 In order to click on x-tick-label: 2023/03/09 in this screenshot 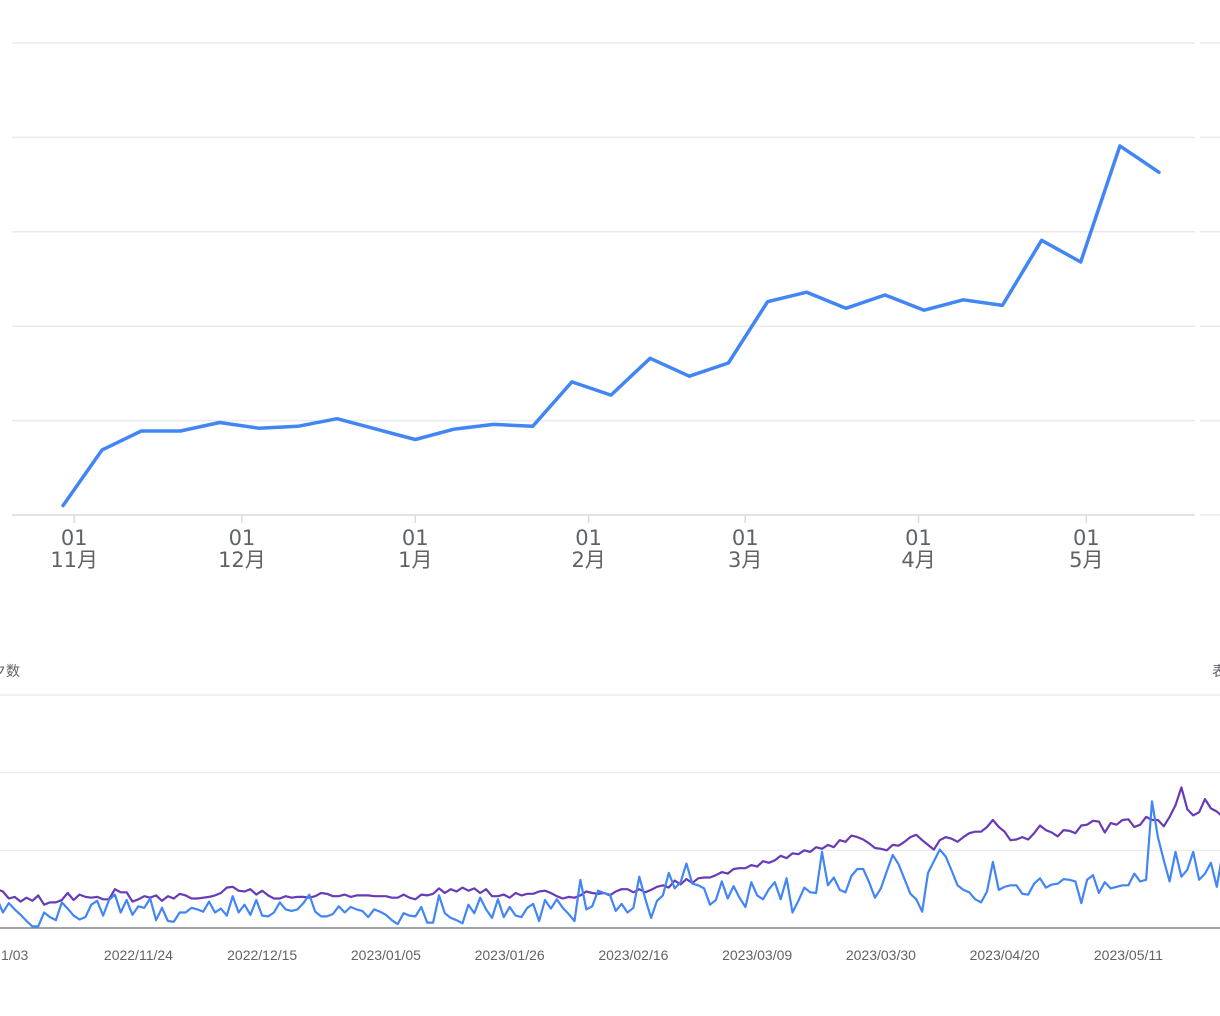, I will do `click(757, 955)`.